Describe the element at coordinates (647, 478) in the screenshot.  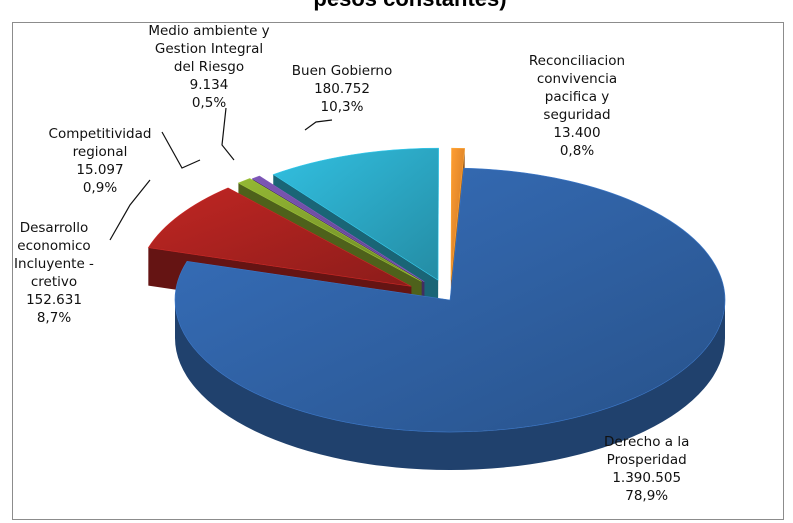
I see `label-derecho-value: 1.390.505` at that location.